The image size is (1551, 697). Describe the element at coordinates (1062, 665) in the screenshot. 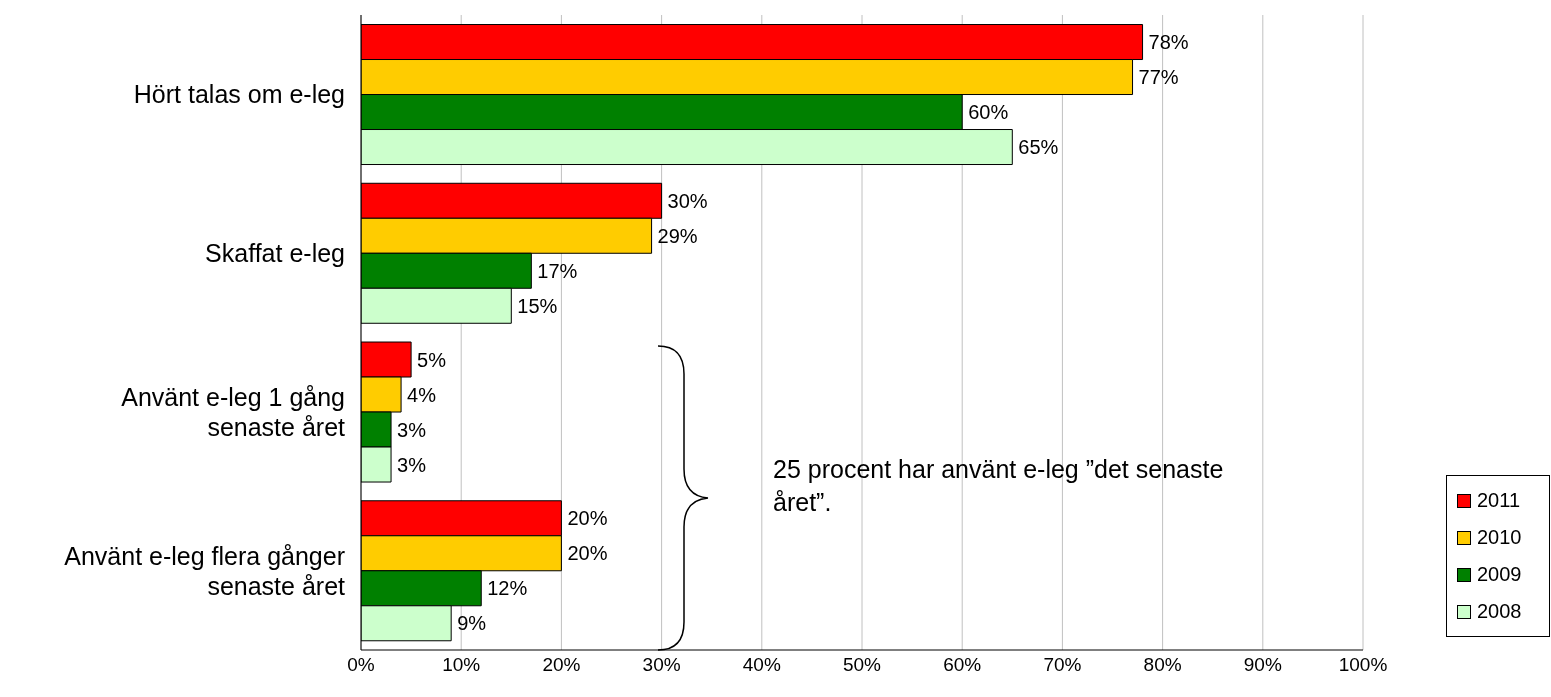

I see `x-tick-label: 70%` at that location.